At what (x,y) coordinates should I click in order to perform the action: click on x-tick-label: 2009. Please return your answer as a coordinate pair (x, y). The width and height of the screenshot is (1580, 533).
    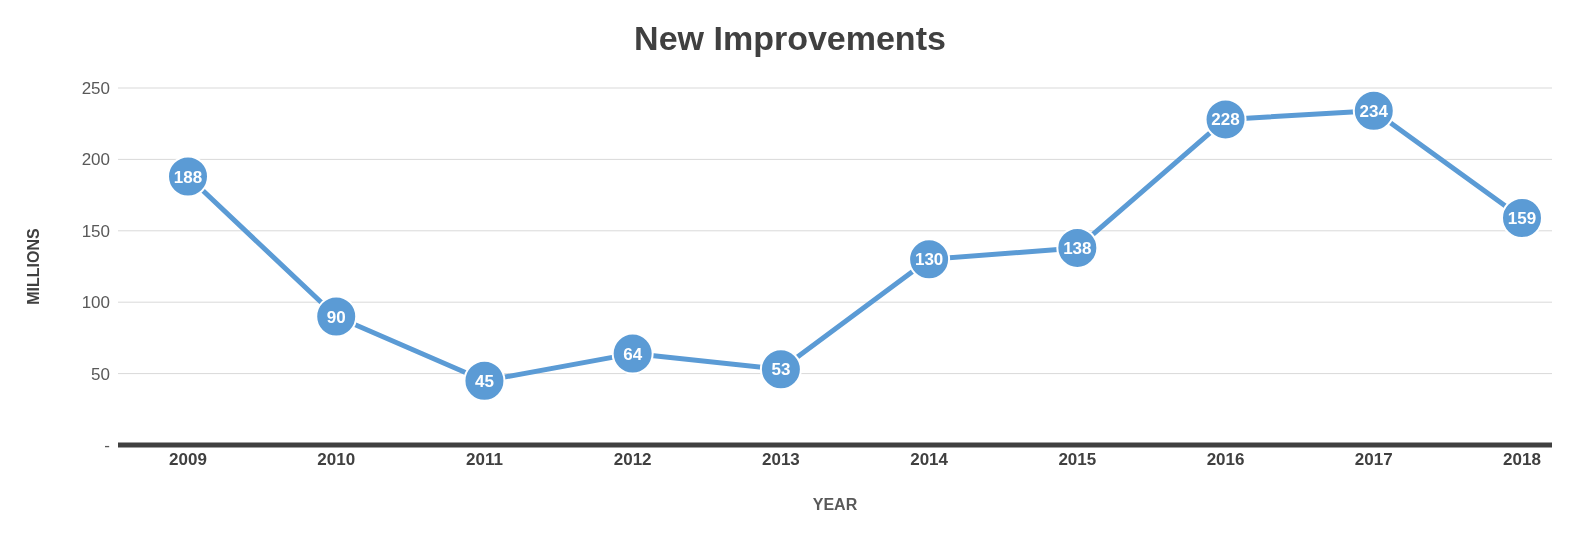
    Looking at the image, I should click on (188, 460).